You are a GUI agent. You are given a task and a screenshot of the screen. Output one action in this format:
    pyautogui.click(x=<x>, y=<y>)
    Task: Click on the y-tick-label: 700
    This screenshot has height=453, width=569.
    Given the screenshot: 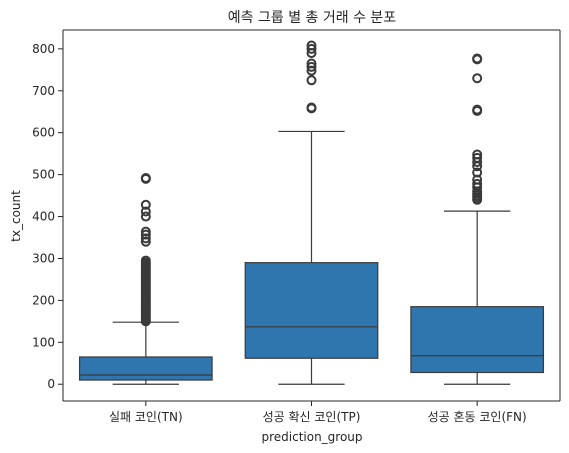 What is the action you would take?
    pyautogui.click(x=43, y=91)
    